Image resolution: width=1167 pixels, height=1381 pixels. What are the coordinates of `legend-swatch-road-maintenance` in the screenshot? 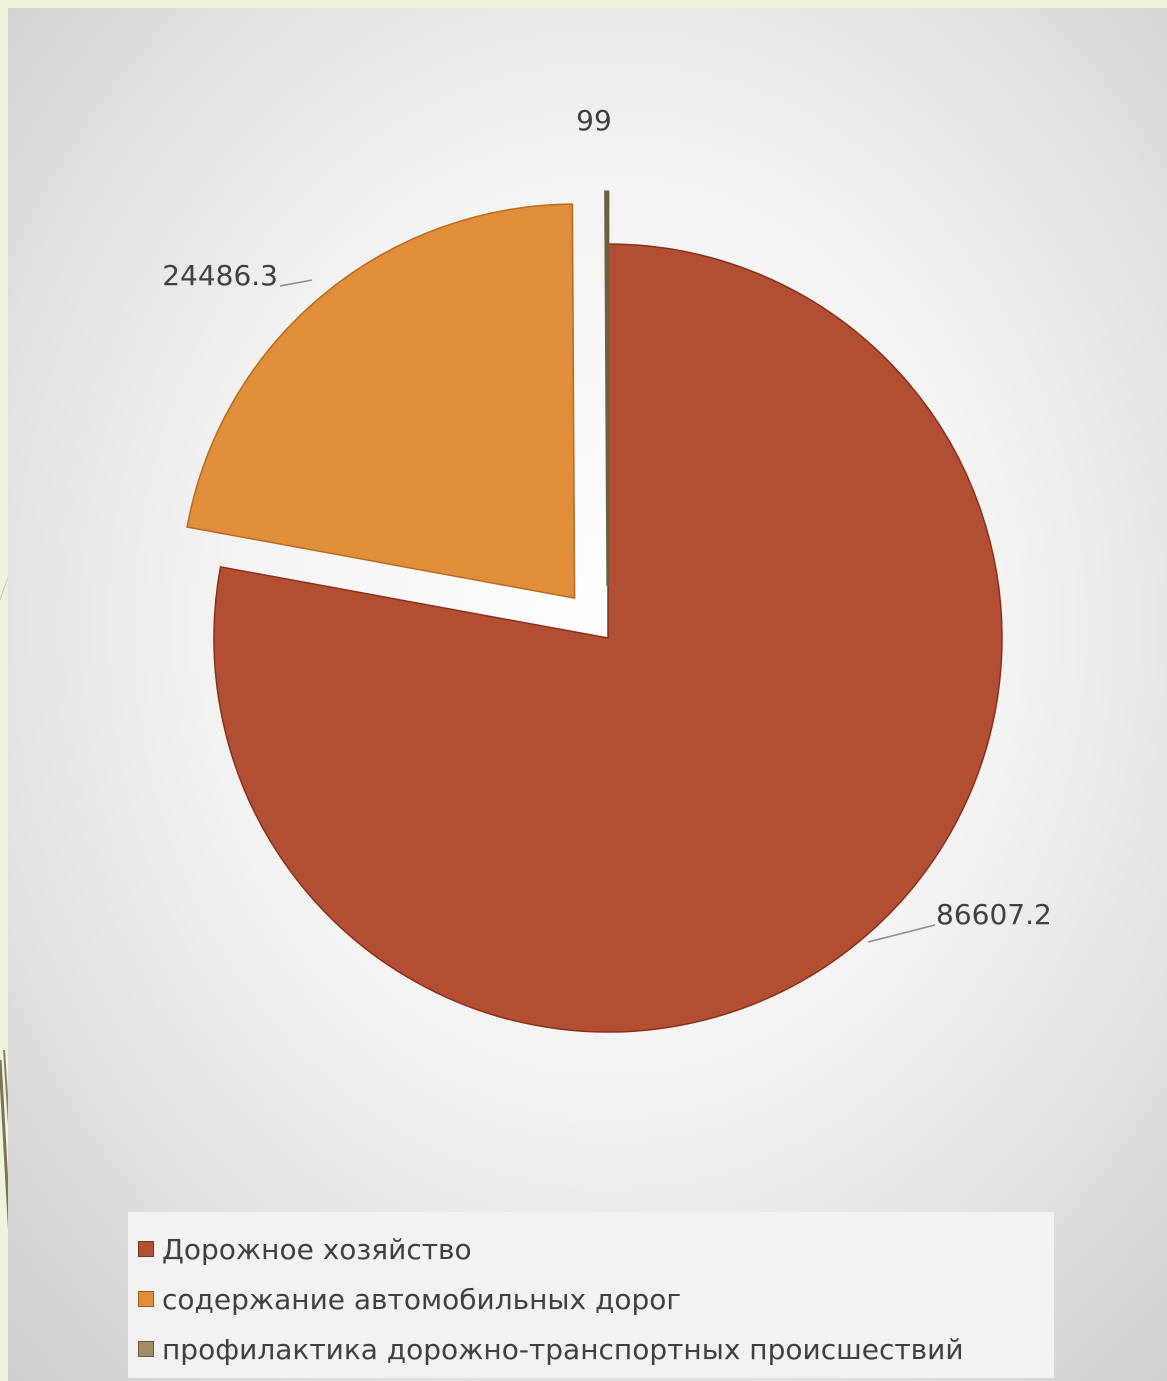 It's located at (146, 1299).